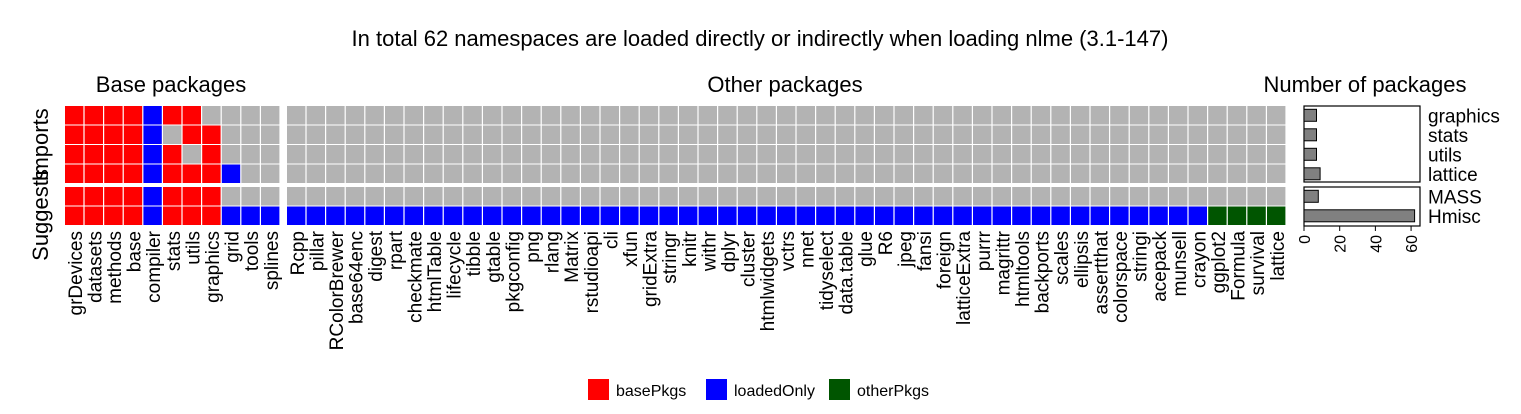  I want to click on legend-swatch, so click(716, 389).